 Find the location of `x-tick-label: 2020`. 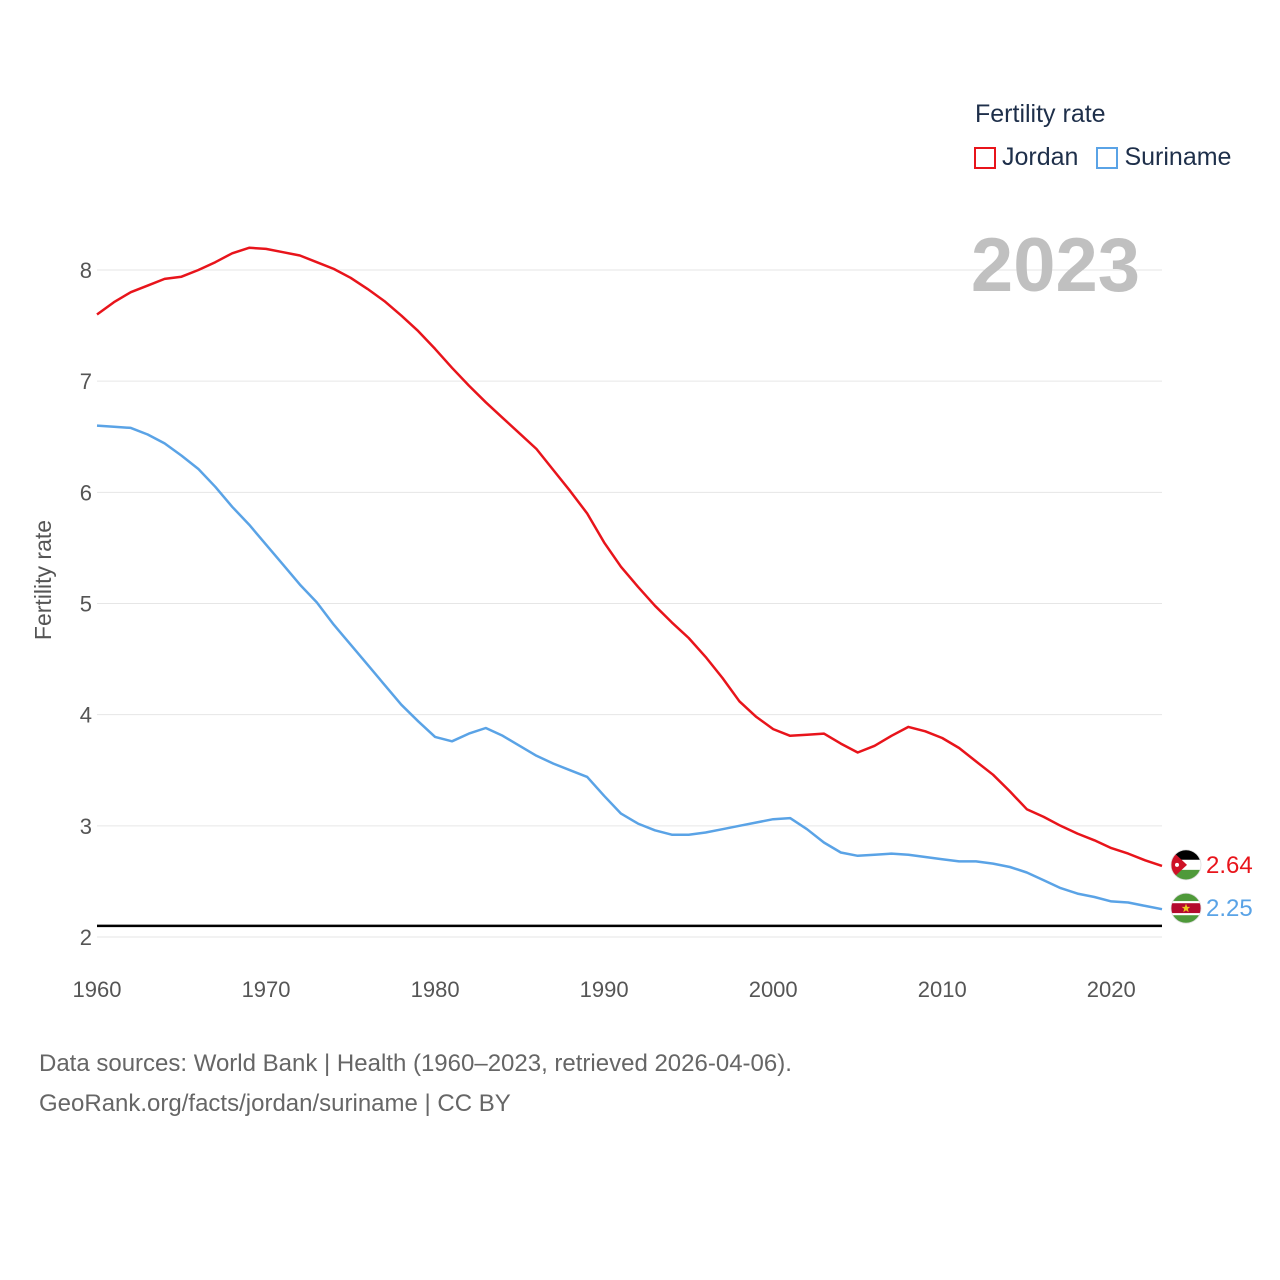

x-tick-label: 2020 is located at coordinates (1111, 989).